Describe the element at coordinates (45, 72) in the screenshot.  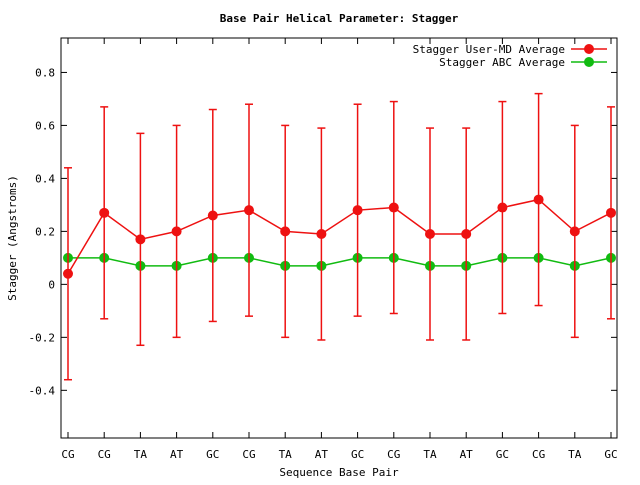
I see `y-tick-label: 0.8` at that location.